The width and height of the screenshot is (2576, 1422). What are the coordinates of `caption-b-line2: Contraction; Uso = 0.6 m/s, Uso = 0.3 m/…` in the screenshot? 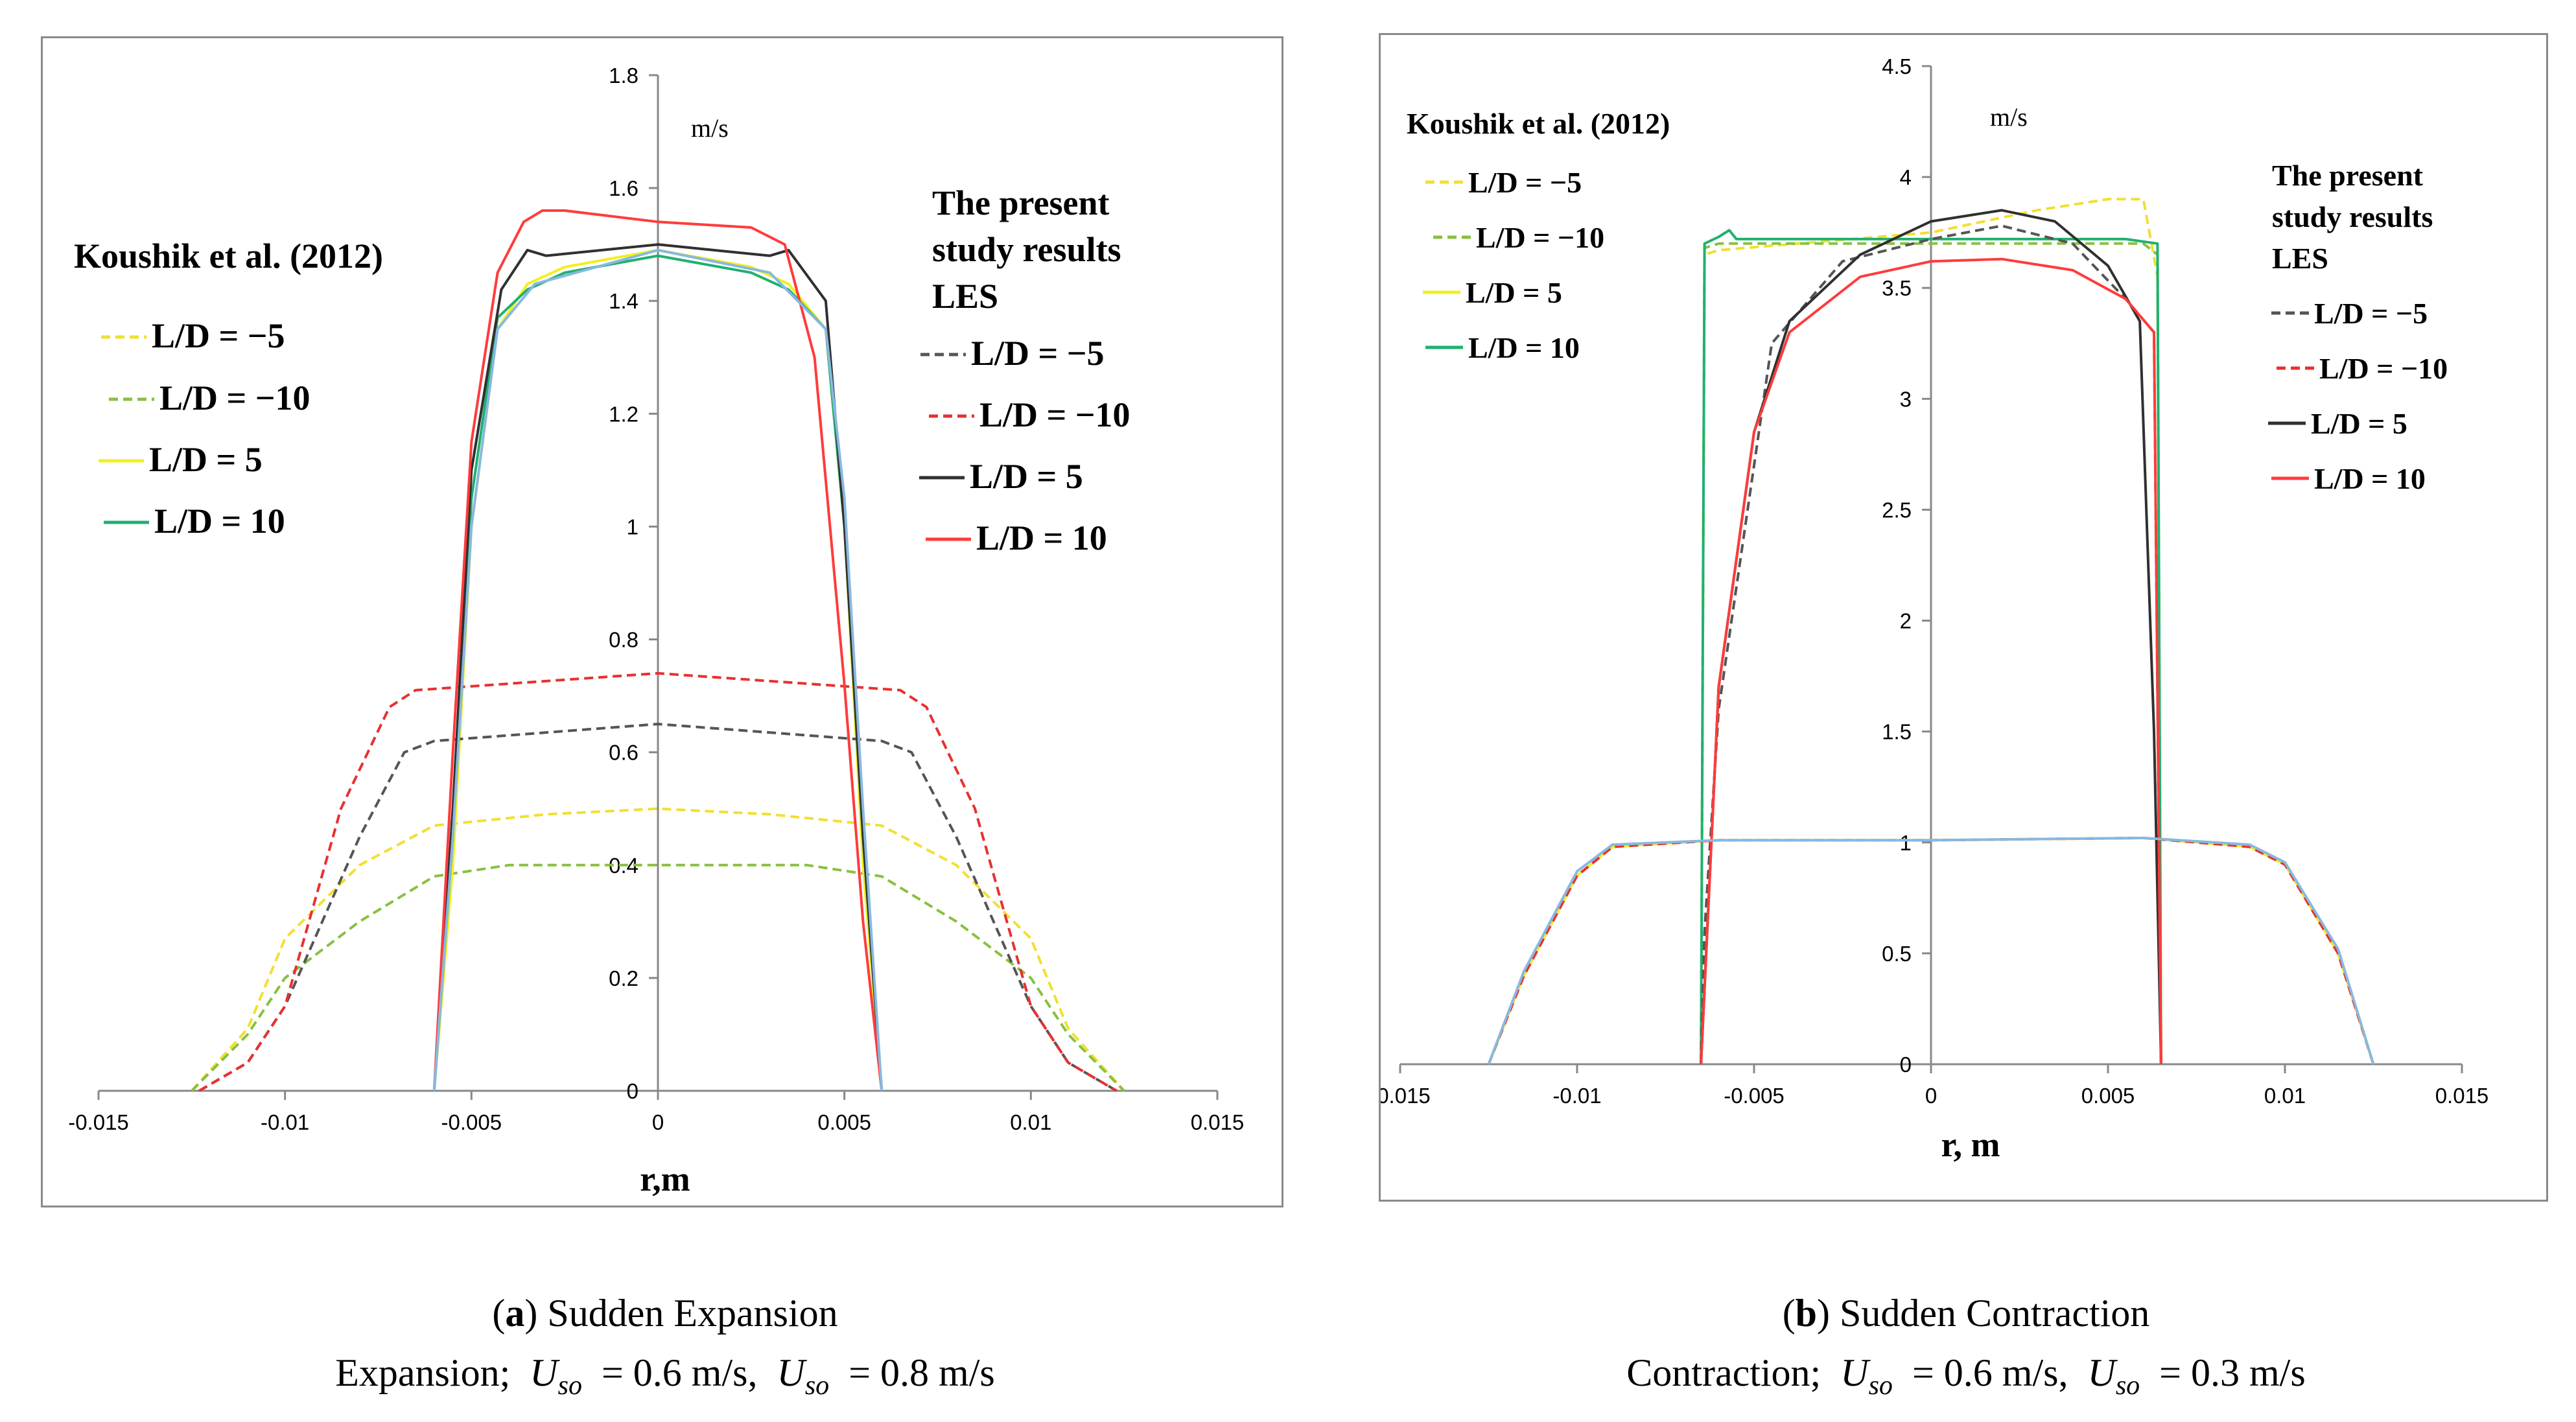 It's located at (1966, 1379).